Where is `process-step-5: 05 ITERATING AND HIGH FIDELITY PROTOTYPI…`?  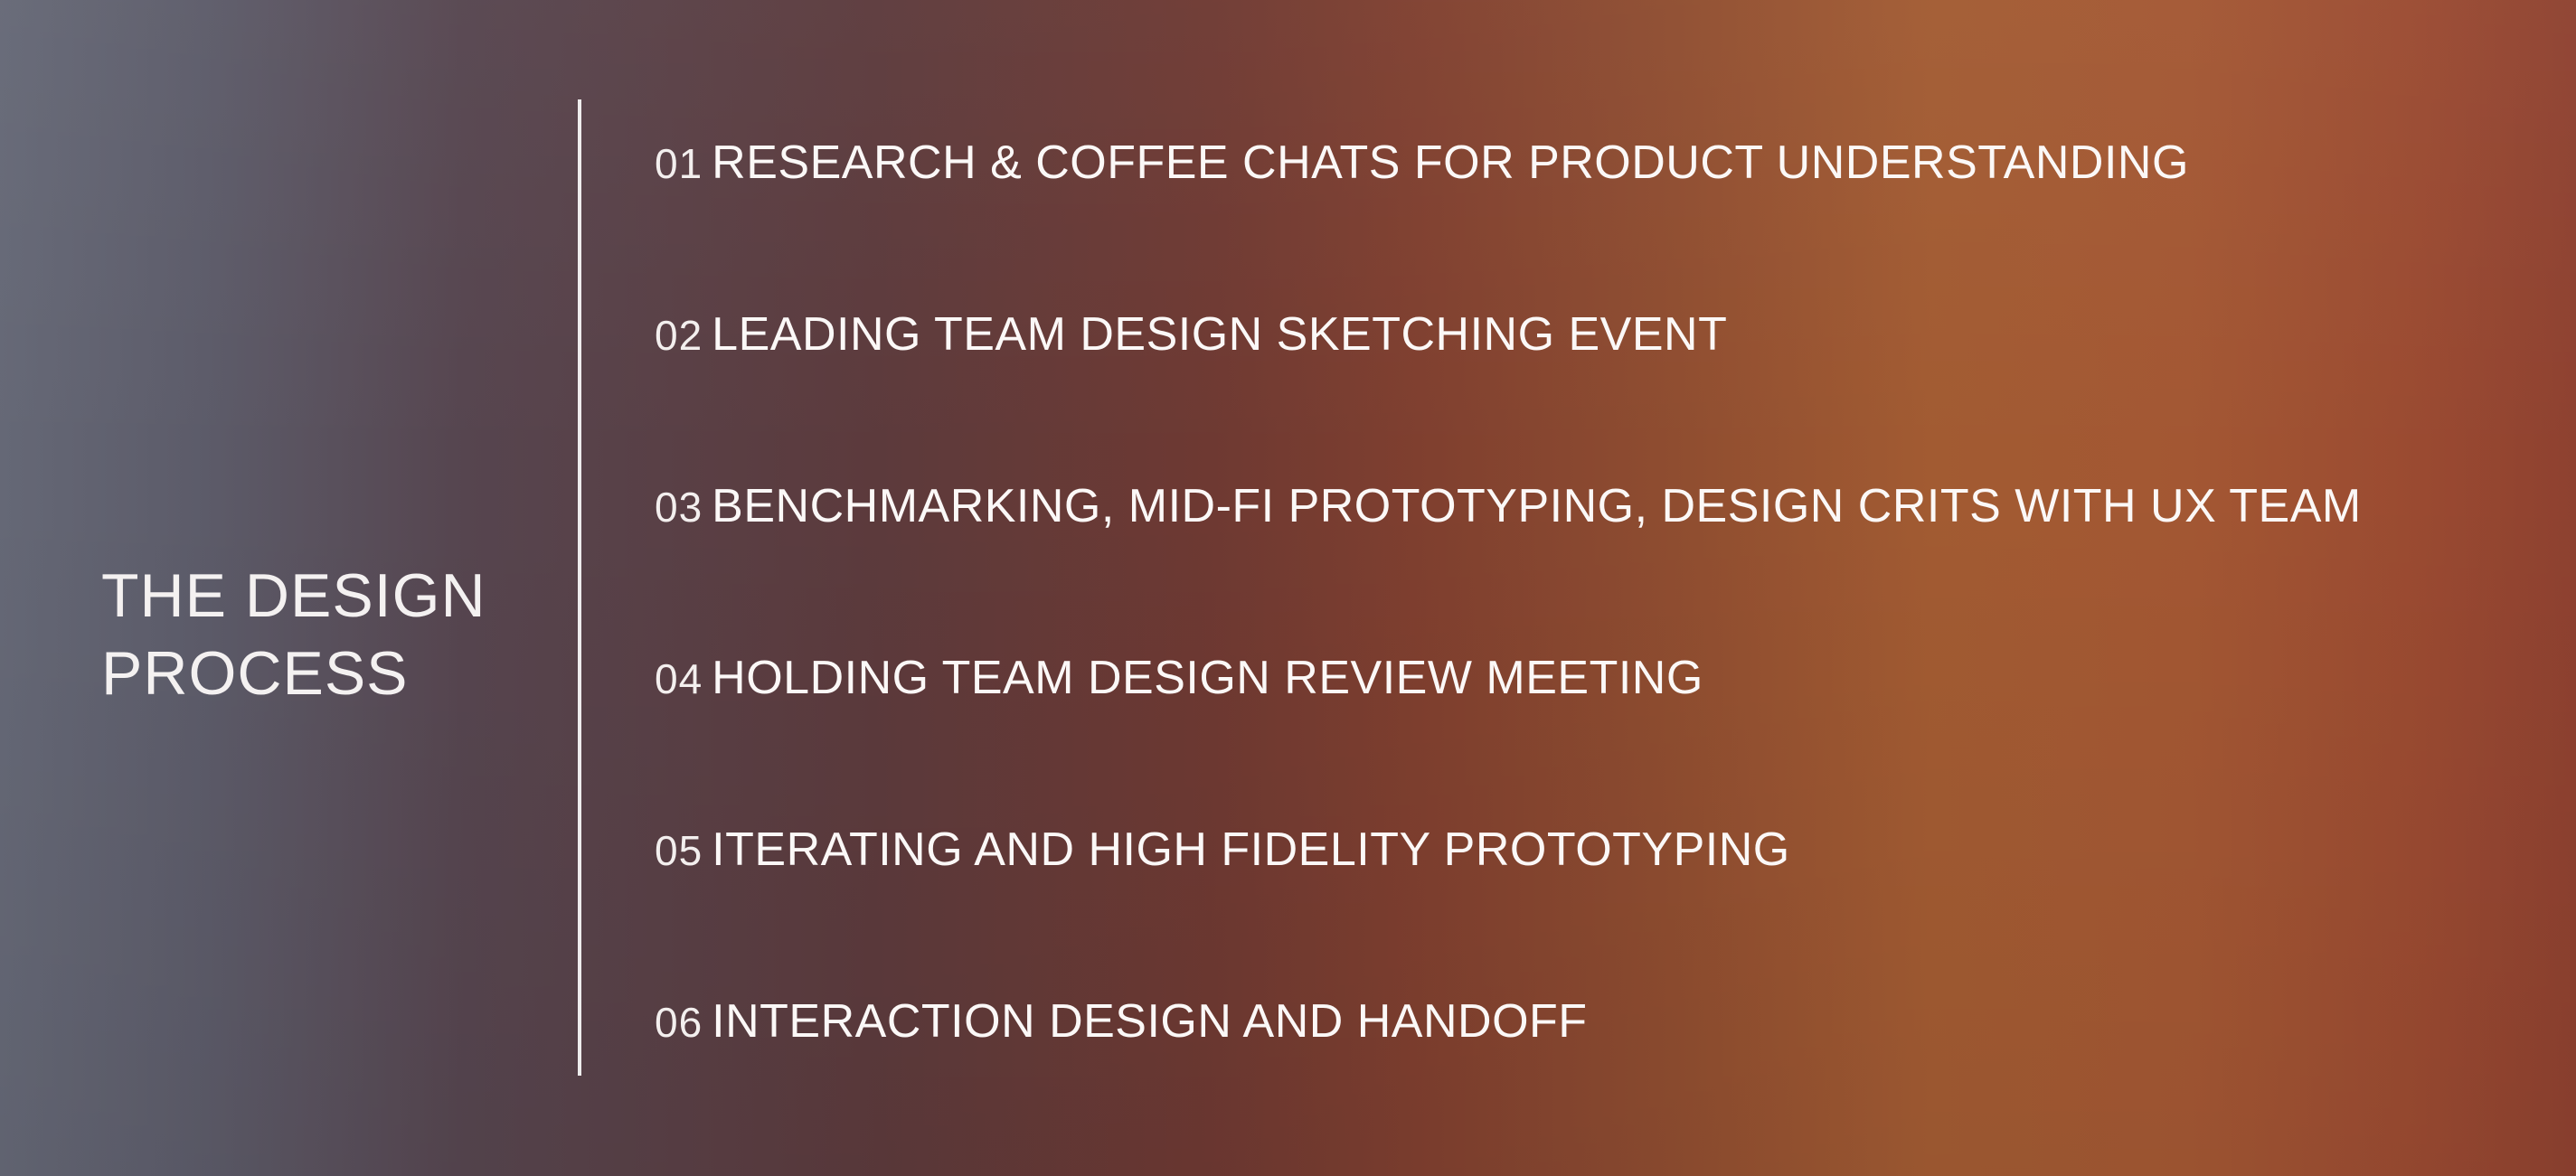 process-step-5: 05 ITERATING AND HIGH FIDELITY PROTOTYPI… is located at coordinates (1595, 909).